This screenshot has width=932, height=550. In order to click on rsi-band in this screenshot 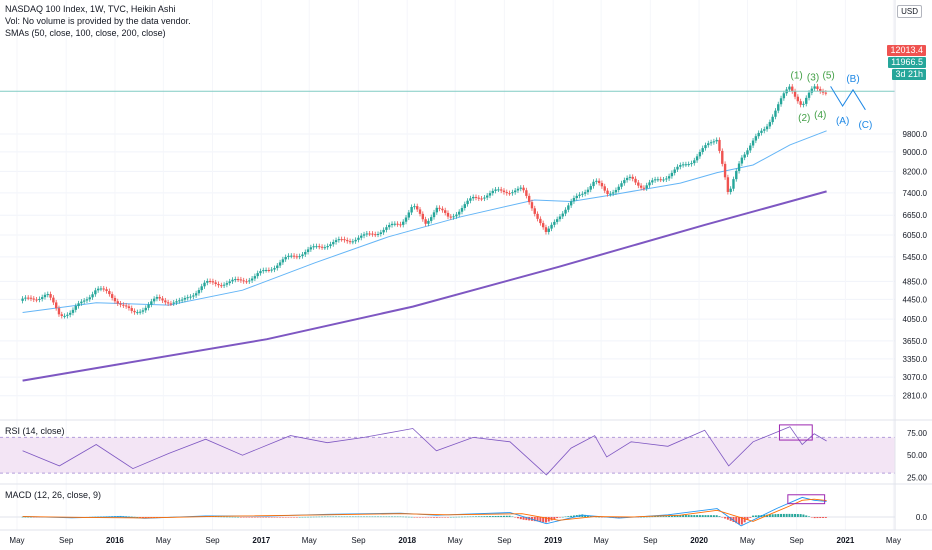, I will do `click(447, 455)`.